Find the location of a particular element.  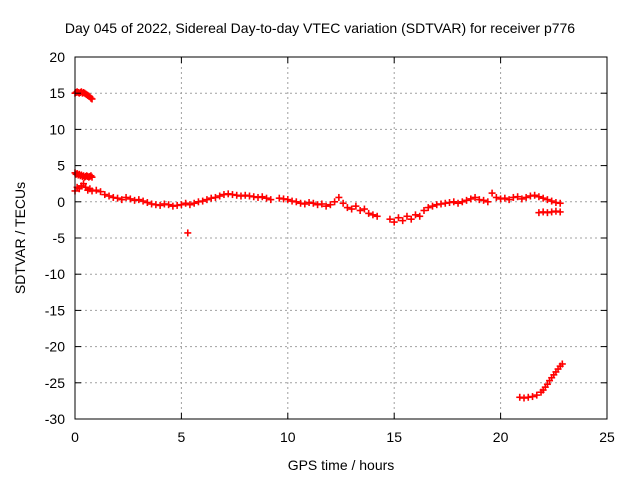

y-tick-label: -10 is located at coordinates (55, 274).